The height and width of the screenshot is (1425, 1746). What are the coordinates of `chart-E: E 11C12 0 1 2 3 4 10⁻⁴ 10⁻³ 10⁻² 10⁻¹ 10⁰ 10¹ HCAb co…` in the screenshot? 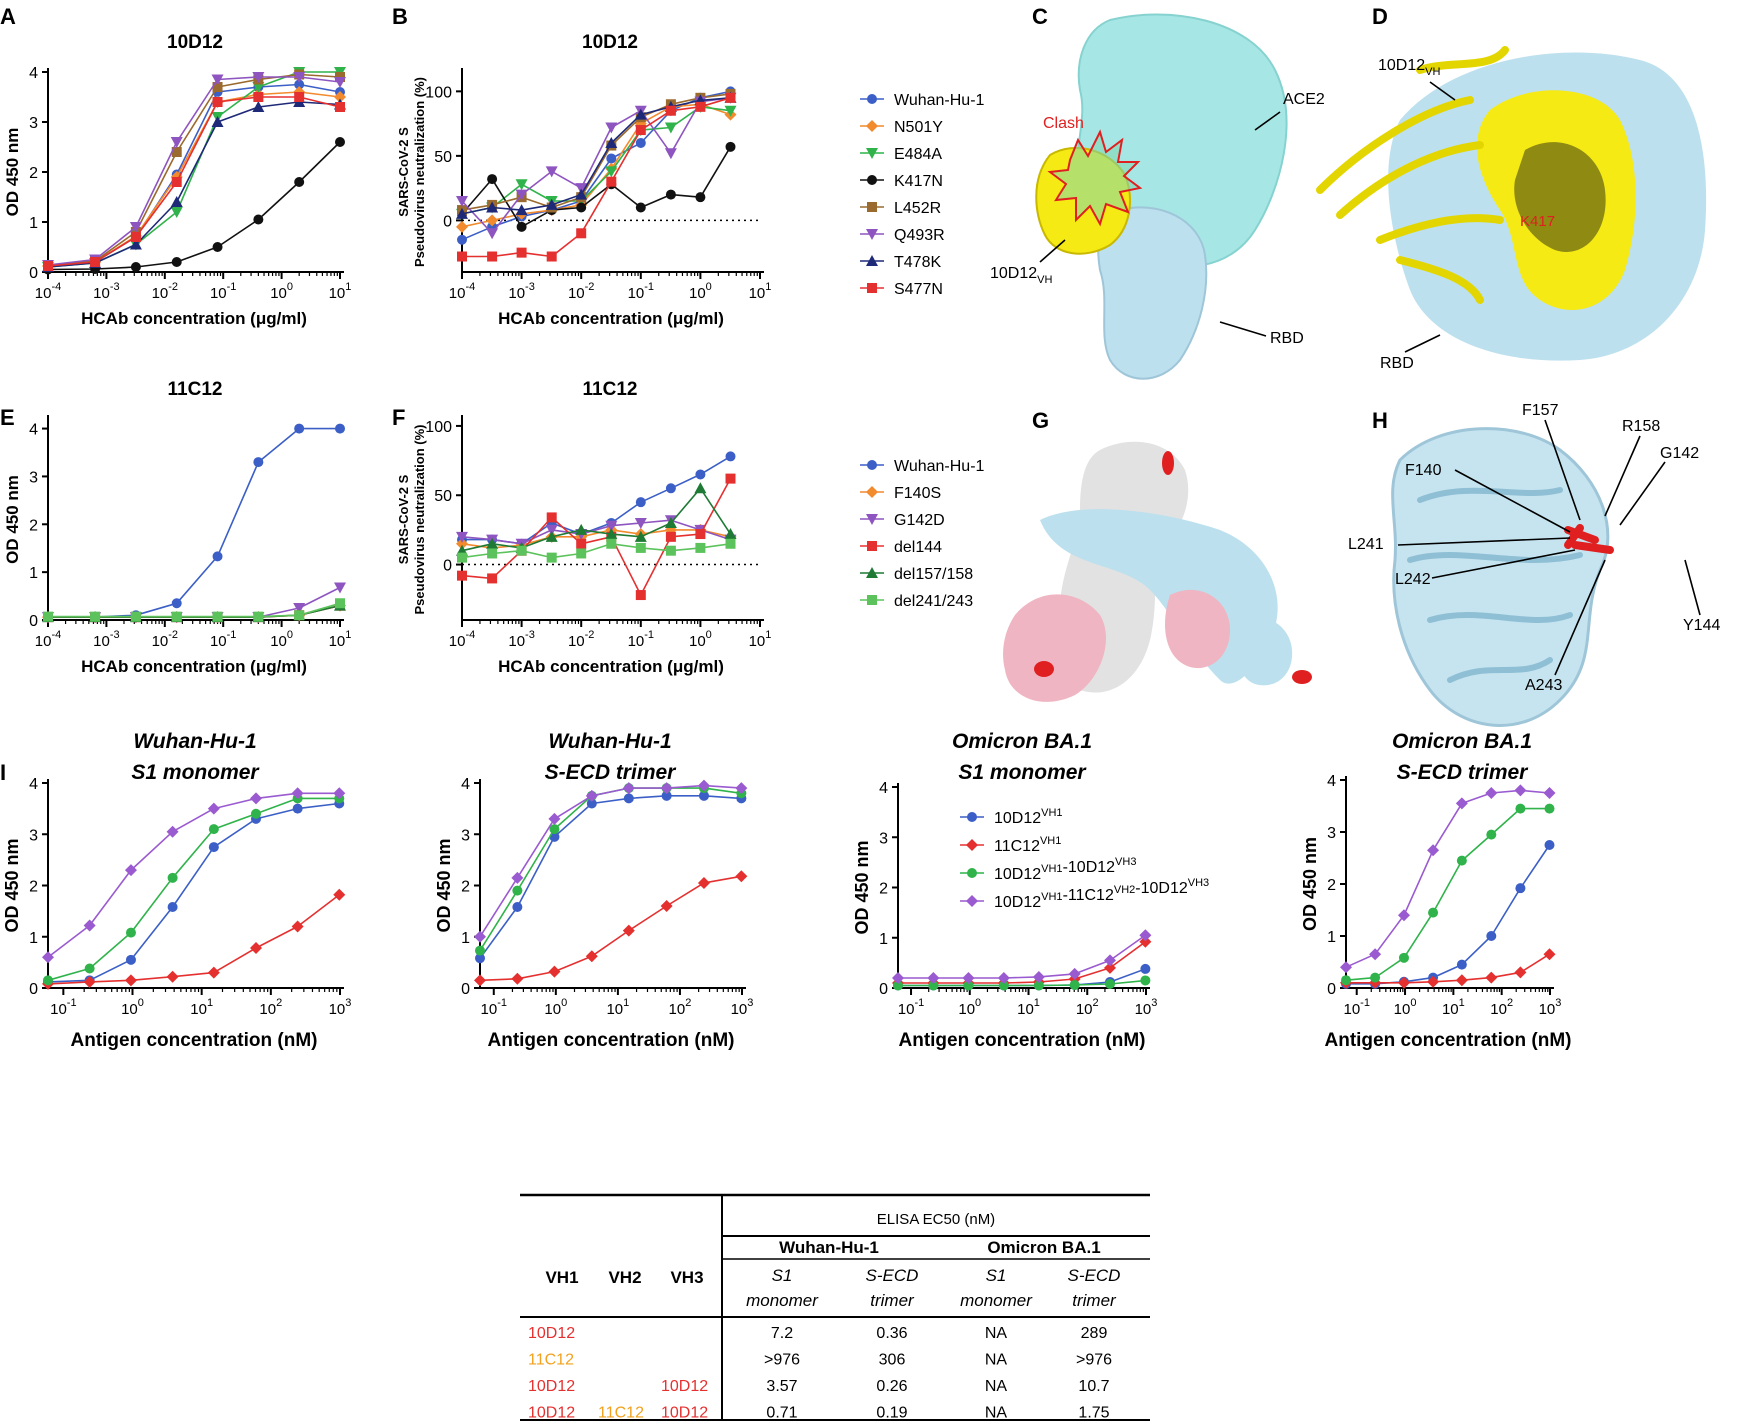 It's located at (175, 527).